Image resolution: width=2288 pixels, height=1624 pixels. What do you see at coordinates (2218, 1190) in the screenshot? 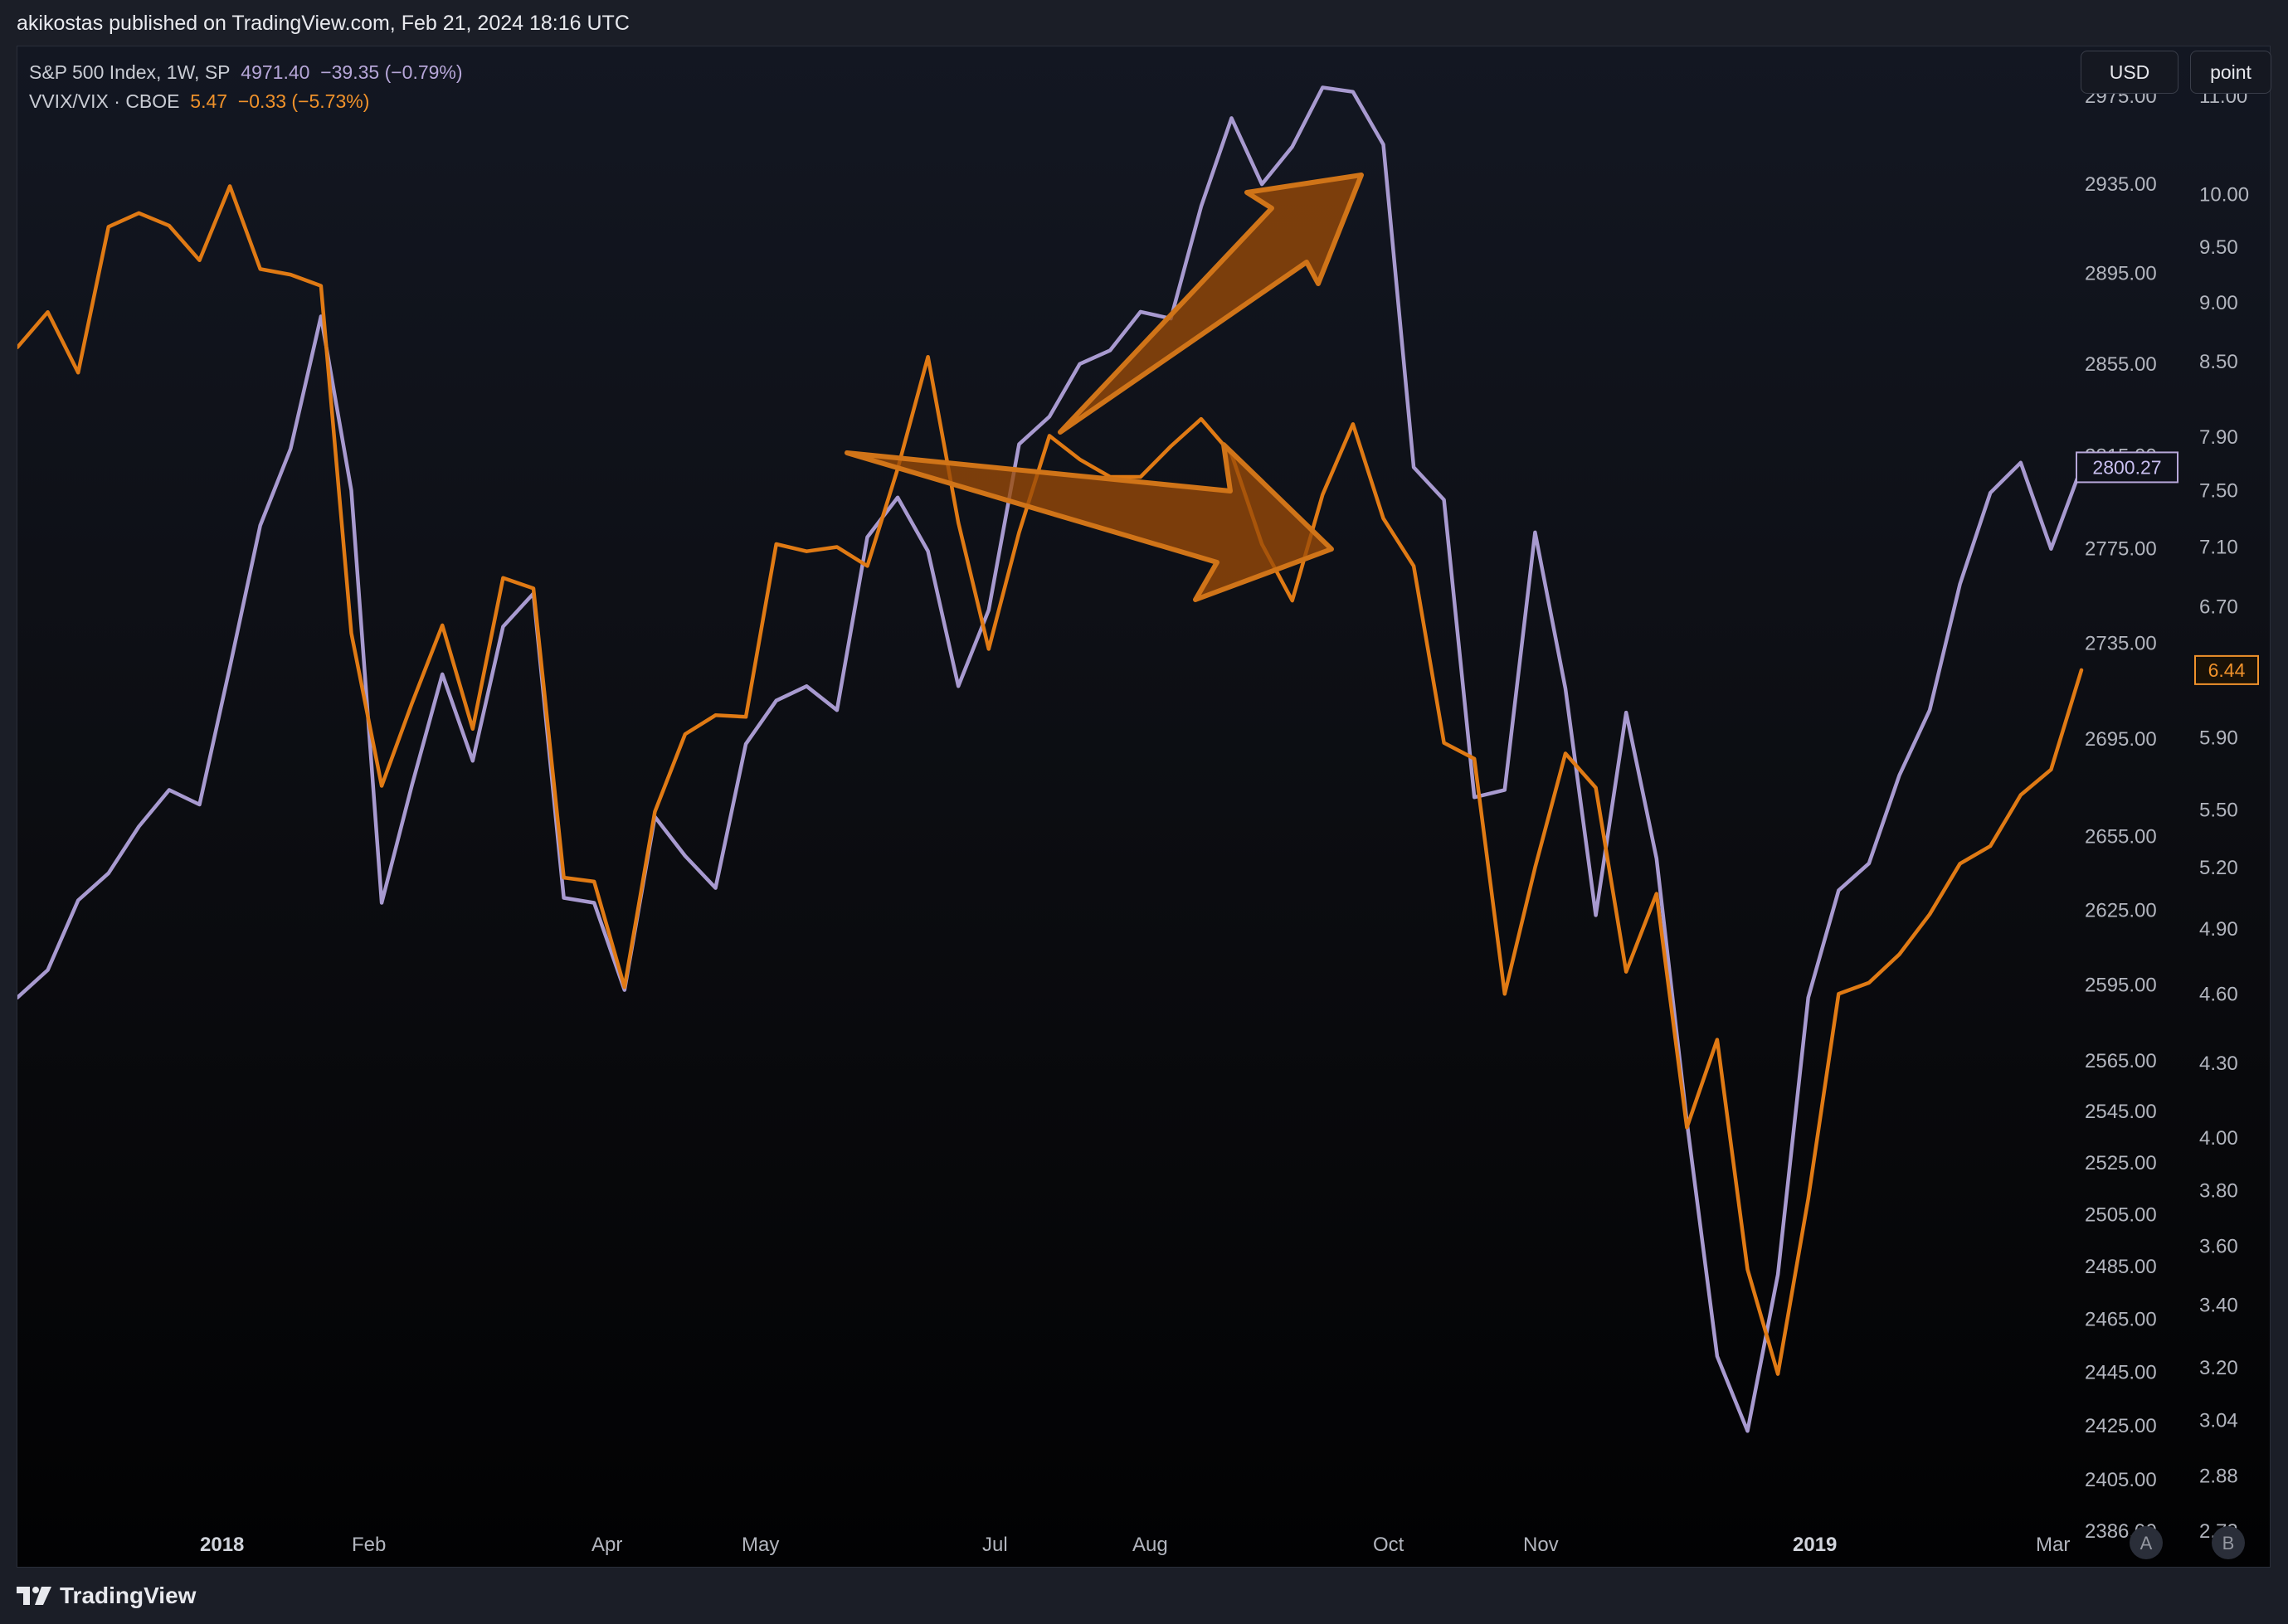
I see `y-tick-label-vvix: 3.80` at bounding box center [2218, 1190].